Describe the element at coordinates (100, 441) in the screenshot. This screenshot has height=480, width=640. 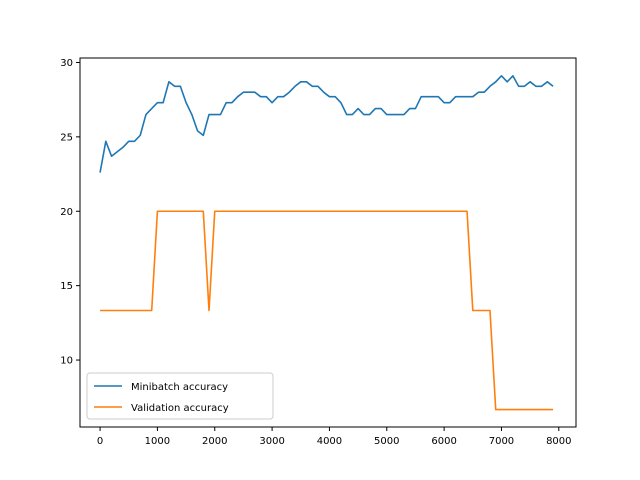
I see `x-tick-label: 0` at that location.